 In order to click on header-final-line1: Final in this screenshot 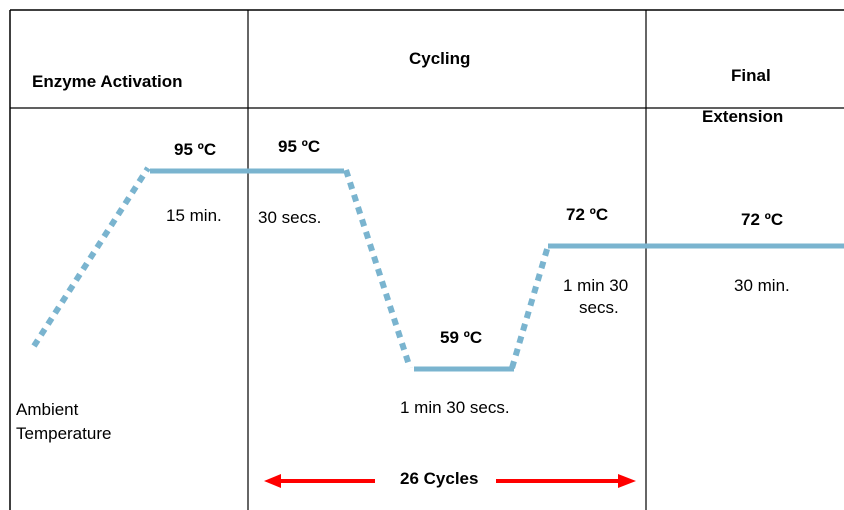, I will do `click(751, 75)`.